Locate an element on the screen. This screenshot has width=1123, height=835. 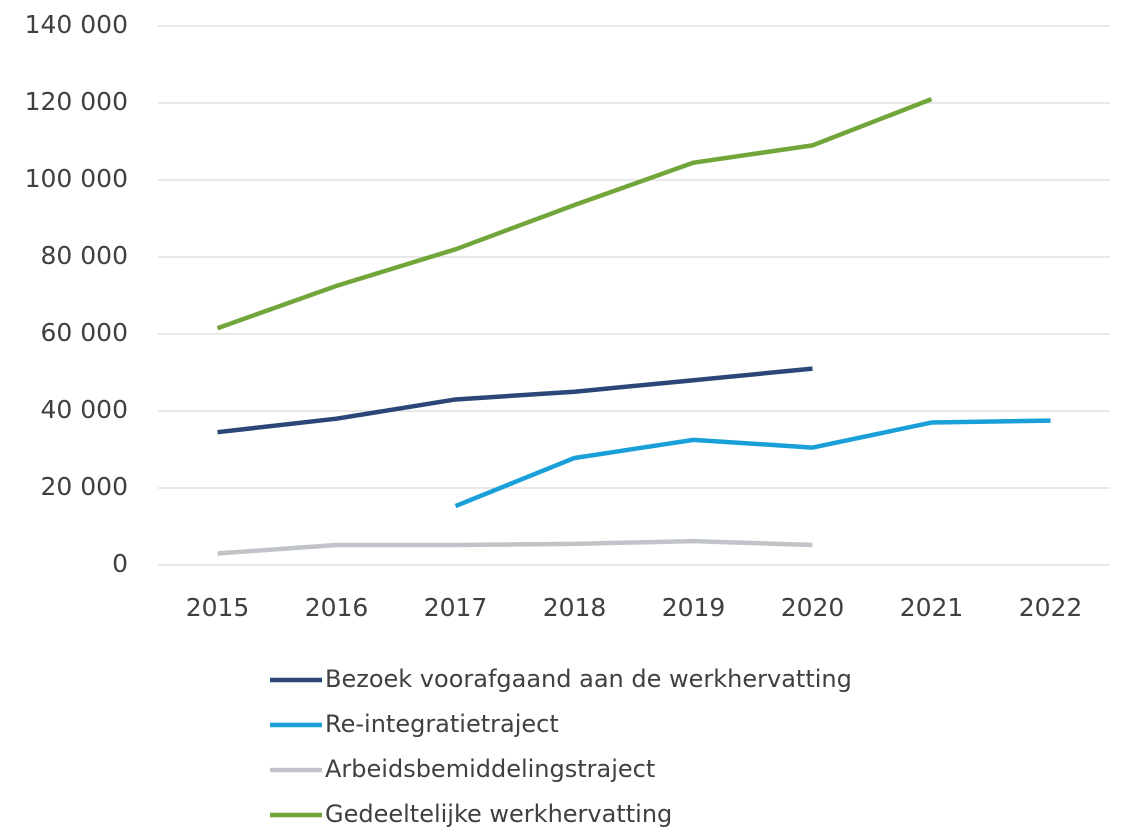
x-tick-label: 2022 is located at coordinates (1051, 607).